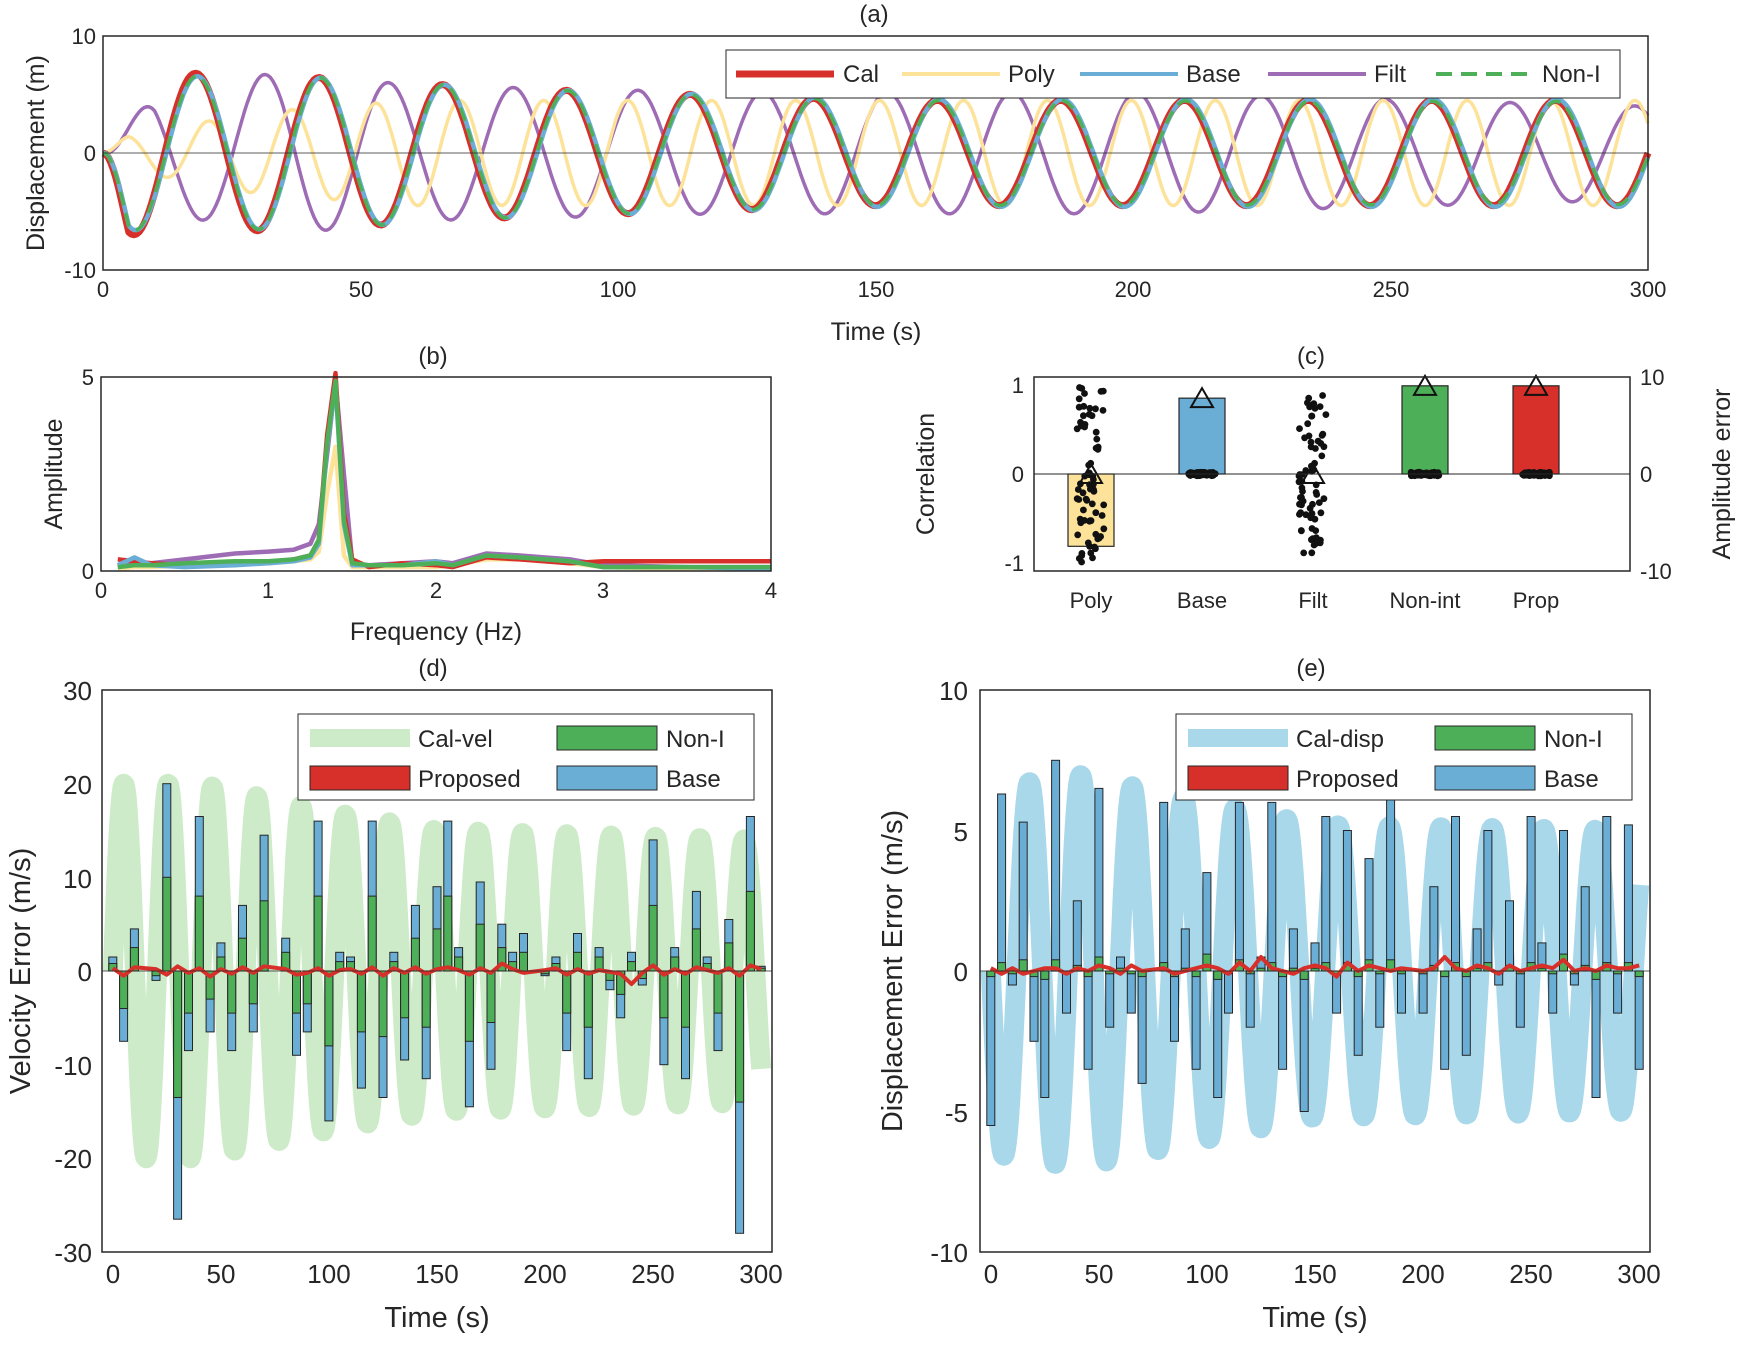 The width and height of the screenshot is (1738, 1346). What do you see at coordinates (652, 1274) in the screenshot?
I see `panel-d-xtick: 250` at bounding box center [652, 1274].